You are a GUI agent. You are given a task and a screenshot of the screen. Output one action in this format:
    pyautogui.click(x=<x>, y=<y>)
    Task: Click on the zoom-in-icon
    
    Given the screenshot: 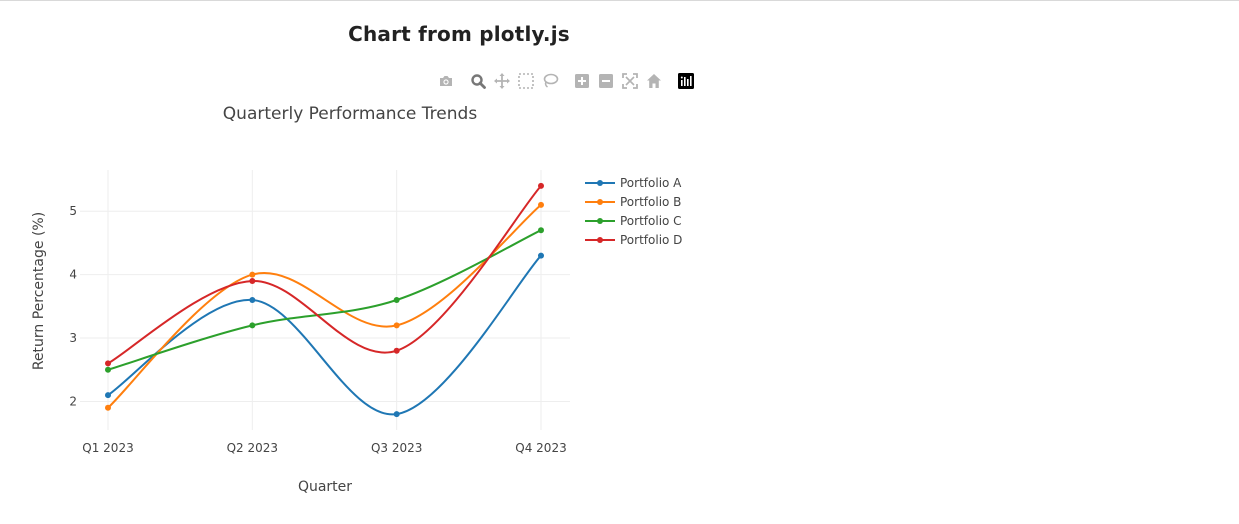 What is the action you would take?
    pyautogui.click(x=582, y=81)
    